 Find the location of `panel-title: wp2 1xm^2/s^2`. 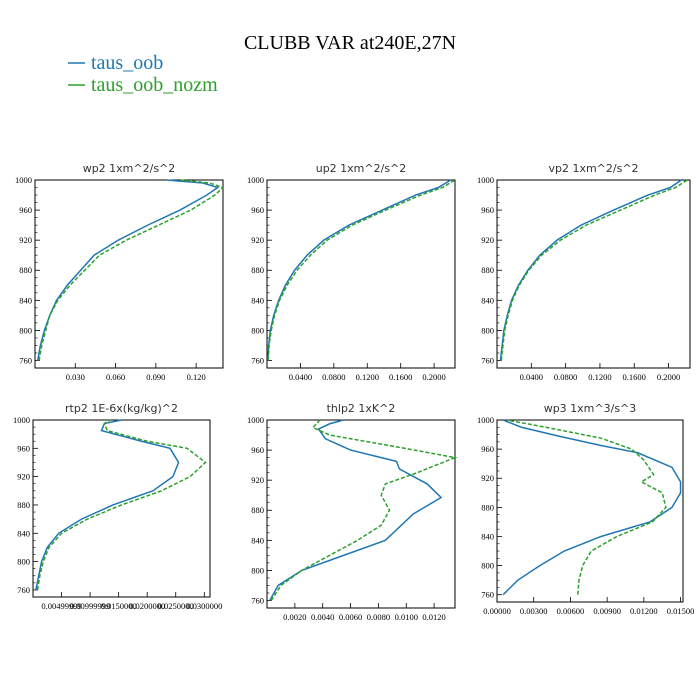

panel-title: wp2 1xm^2/s^2 is located at coordinates (129, 168).